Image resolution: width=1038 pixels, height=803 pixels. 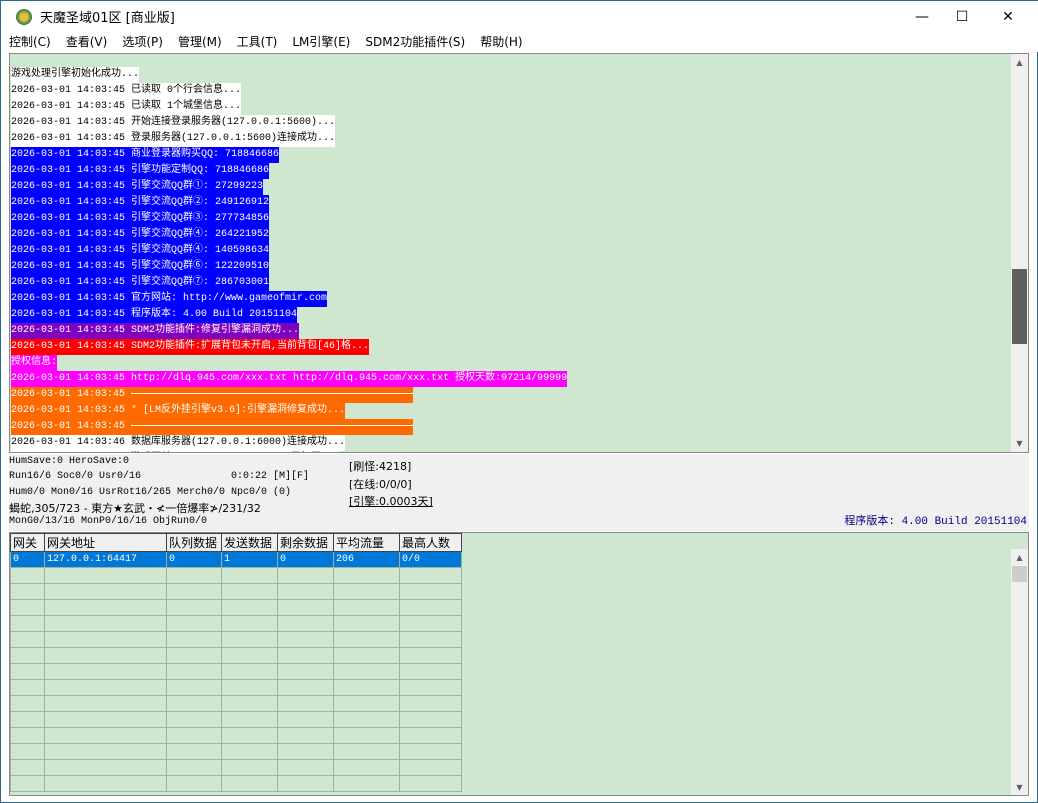 I want to click on column-header: 最高人数, so click(x=430, y=542).